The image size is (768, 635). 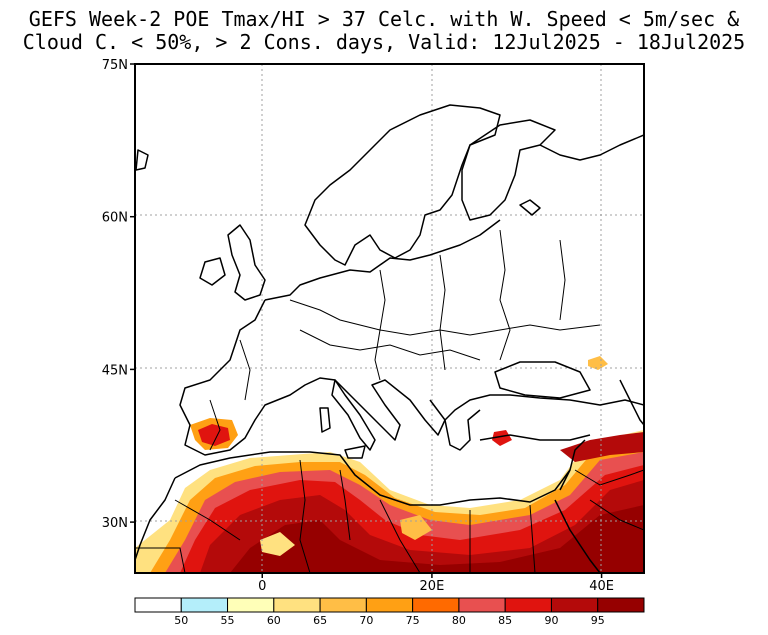 What do you see at coordinates (320, 620) in the screenshot?
I see `colorbar-label: 65` at bounding box center [320, 620].